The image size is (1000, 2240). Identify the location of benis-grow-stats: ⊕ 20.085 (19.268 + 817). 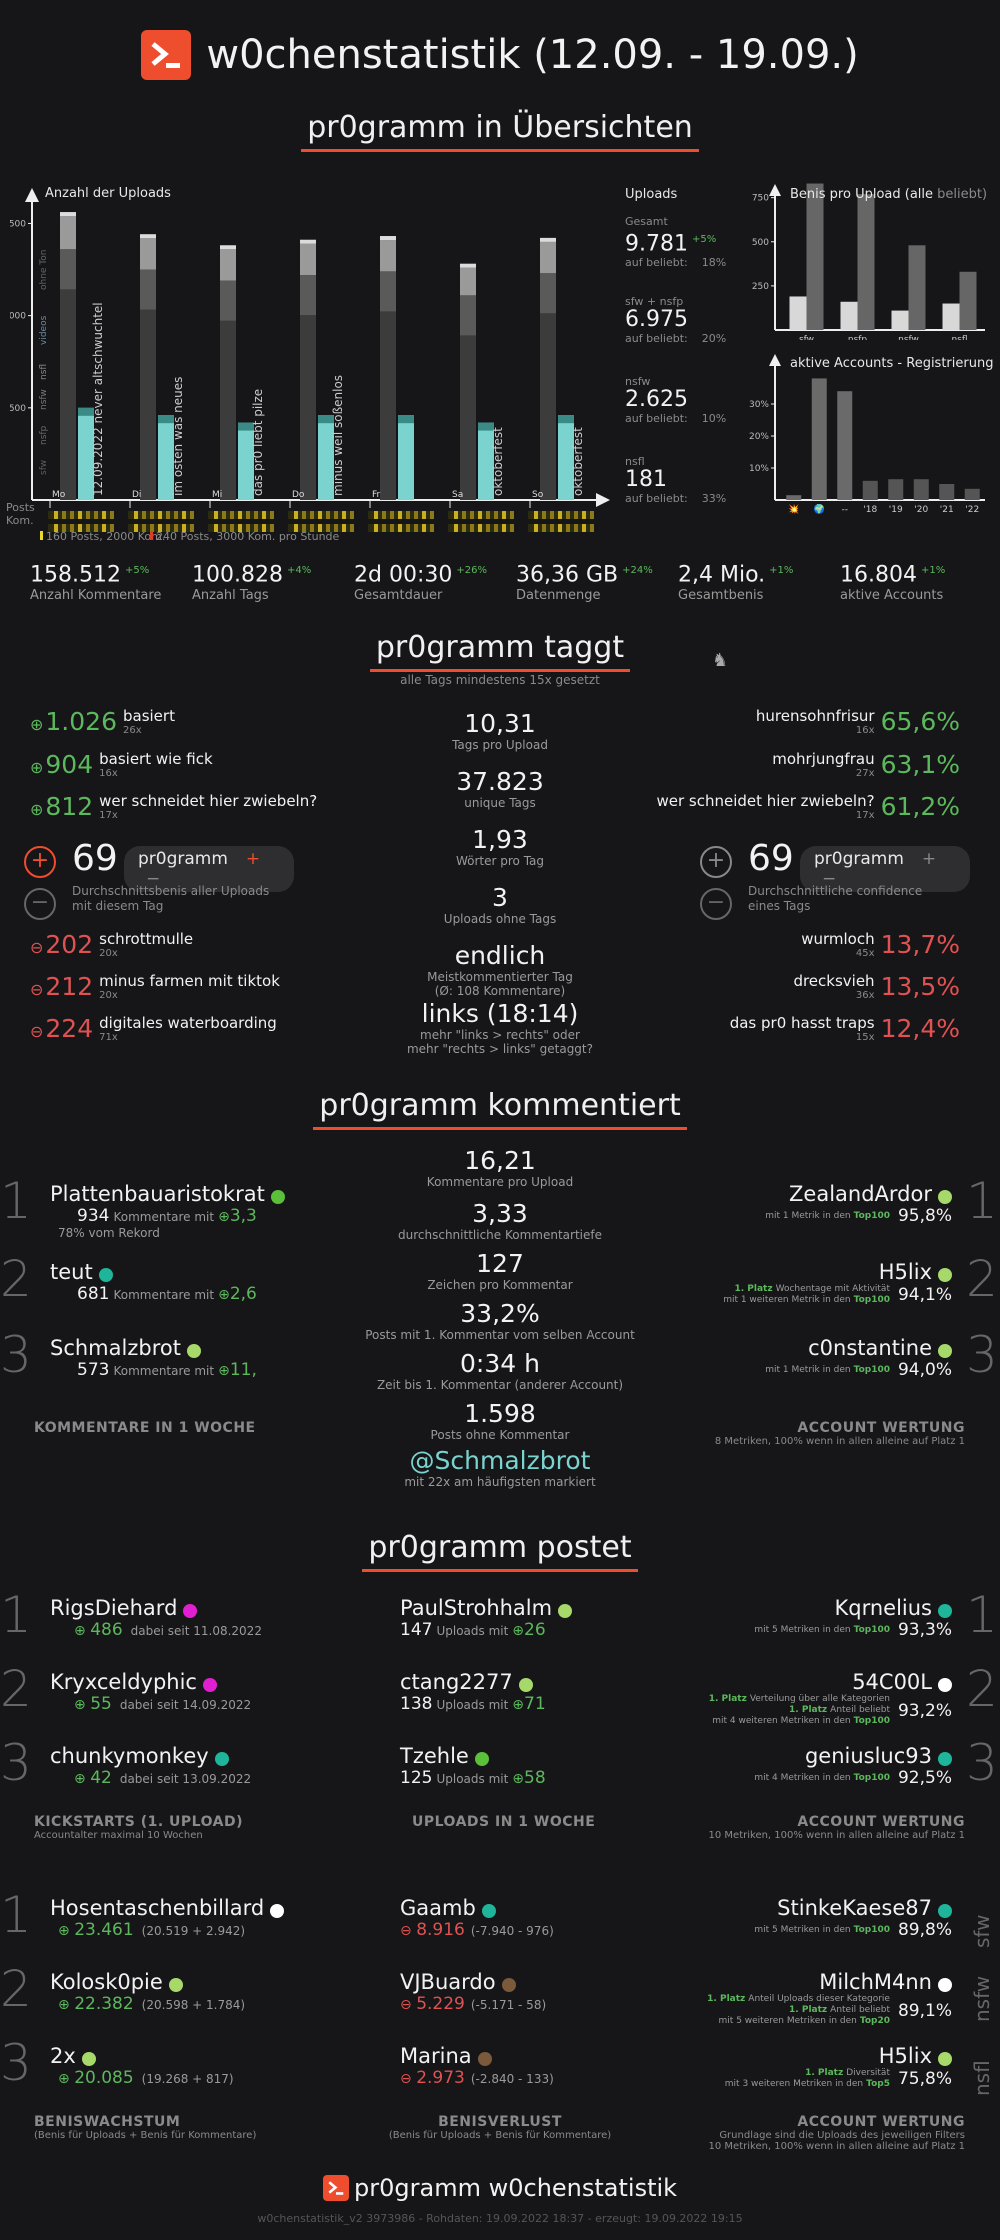
(224, 2078).